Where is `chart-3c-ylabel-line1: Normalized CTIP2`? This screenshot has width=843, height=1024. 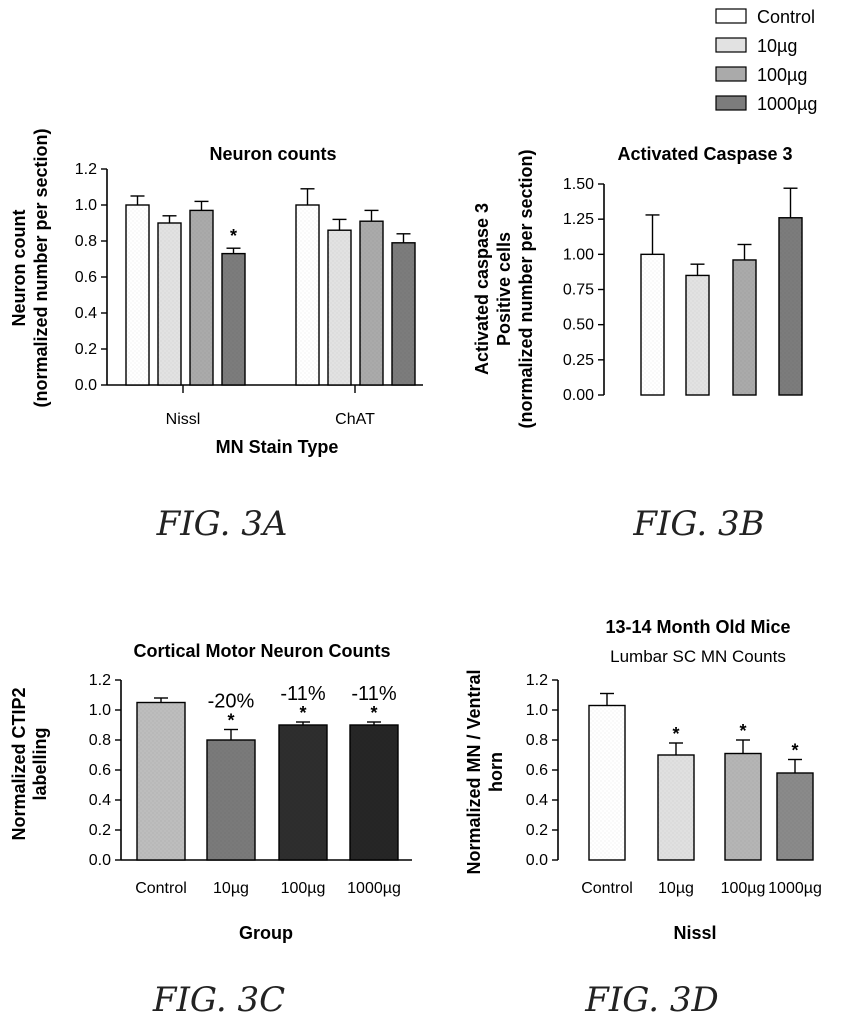 chart-3c-ylabel-line1: Normalized CTIP2 is located at coordinates (19, 763).